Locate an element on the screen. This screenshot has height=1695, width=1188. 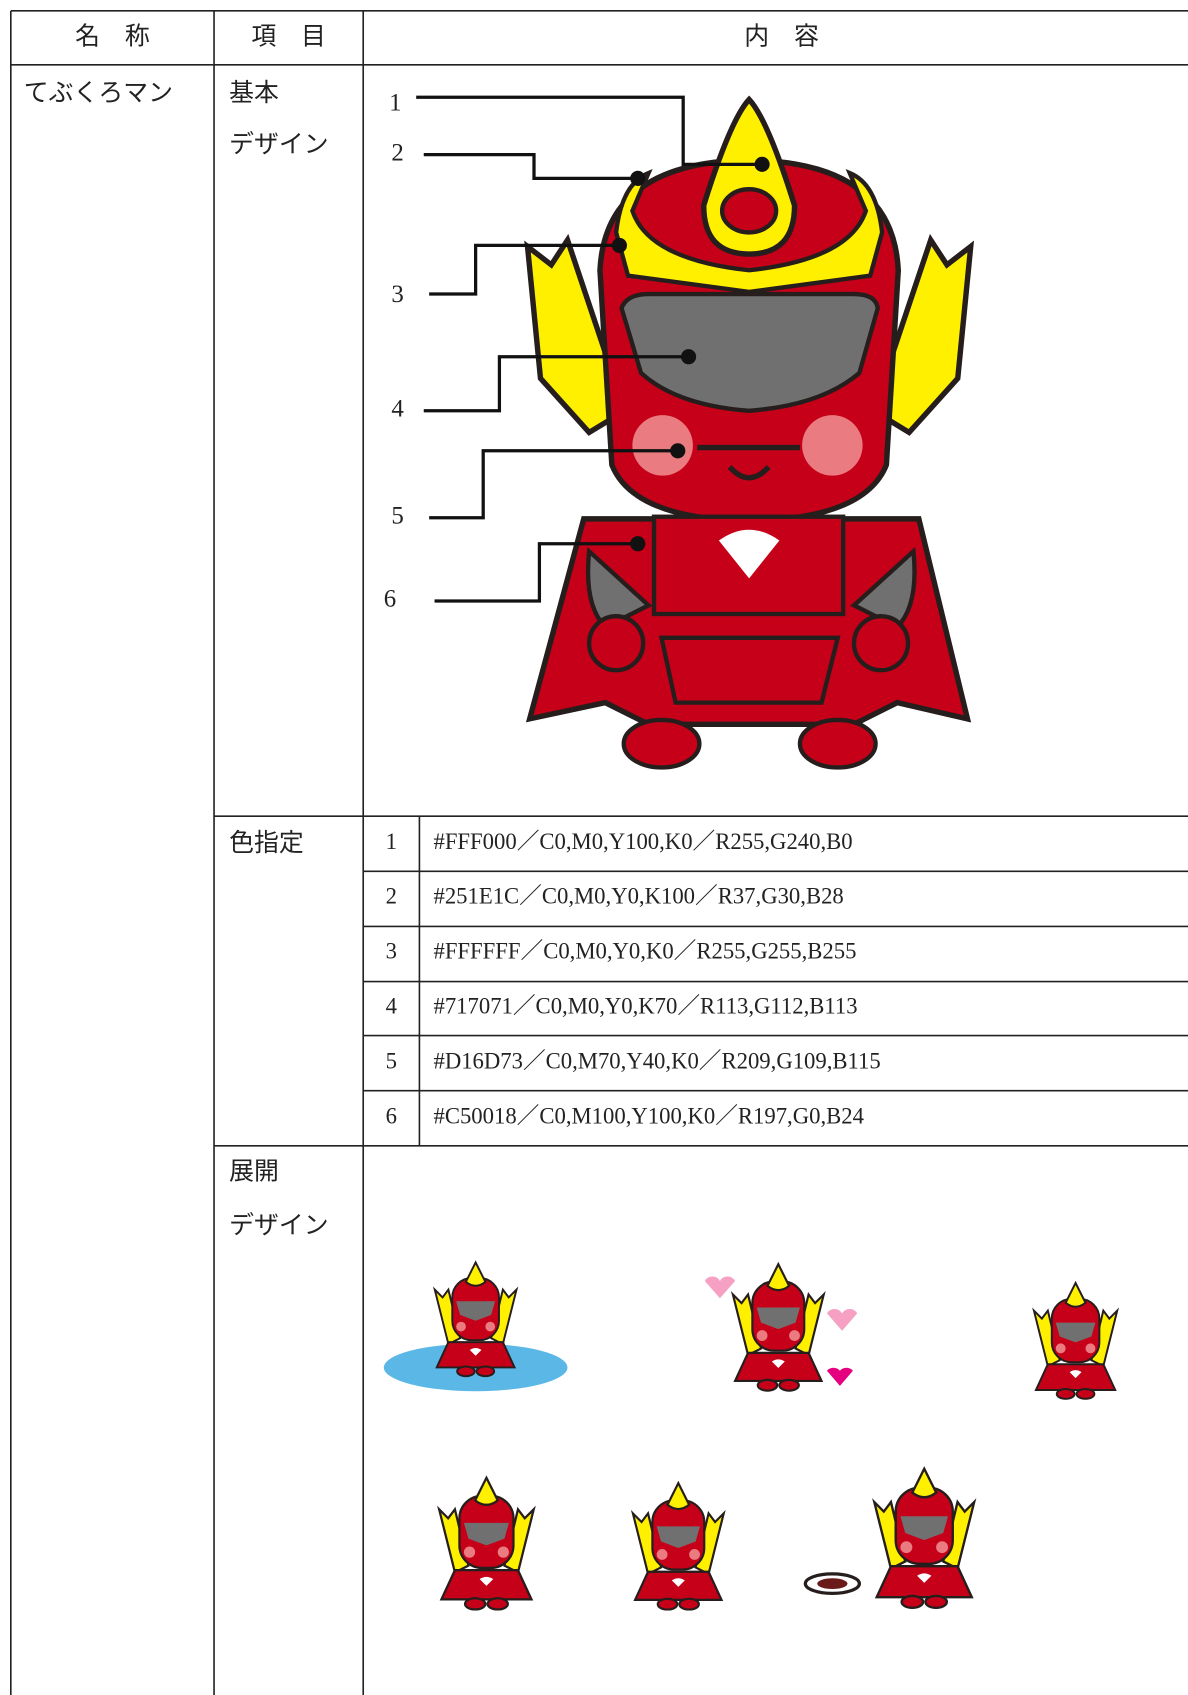
basic-design-label: デザイン is located at coordinates (278, 145).